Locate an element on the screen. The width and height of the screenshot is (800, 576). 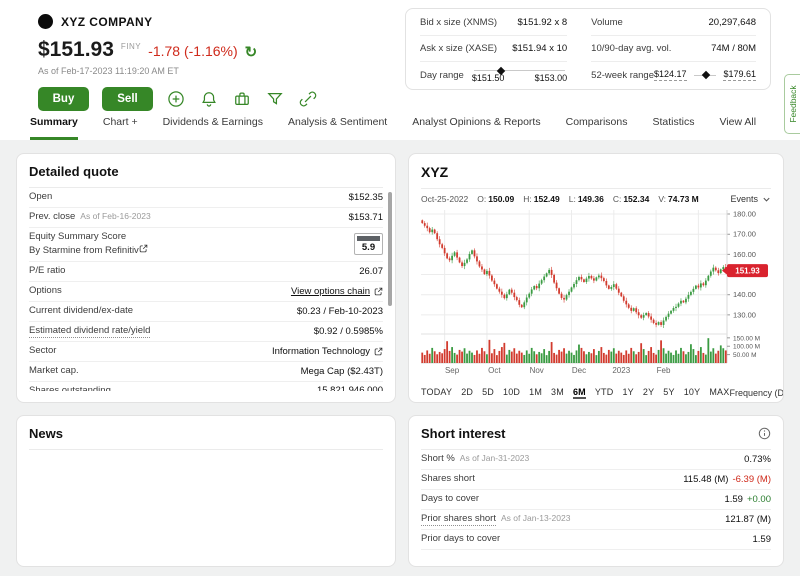
readout-date: Oct-25-2022 is located at coordinates (445, 199).